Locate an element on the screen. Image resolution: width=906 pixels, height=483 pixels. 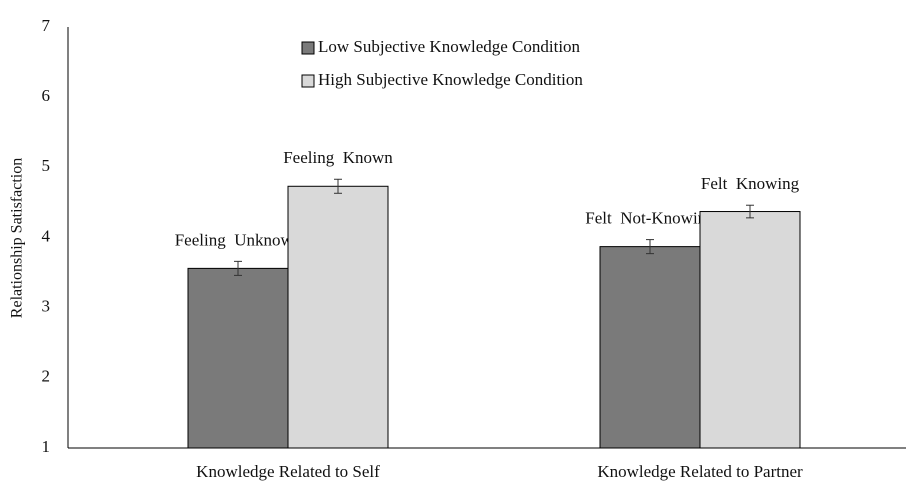
legend-label: Low Subjective Knowledge Condition is located at coordinates (449, 46).